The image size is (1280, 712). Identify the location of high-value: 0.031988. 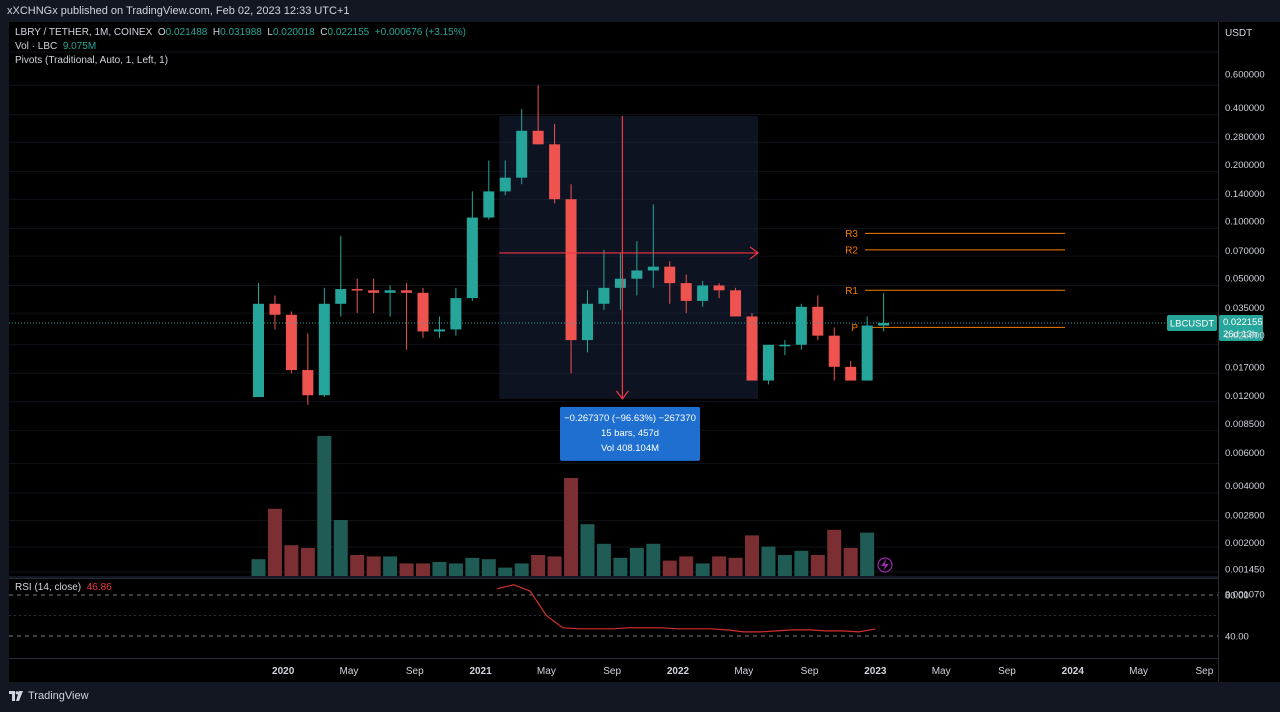
(241, 32).